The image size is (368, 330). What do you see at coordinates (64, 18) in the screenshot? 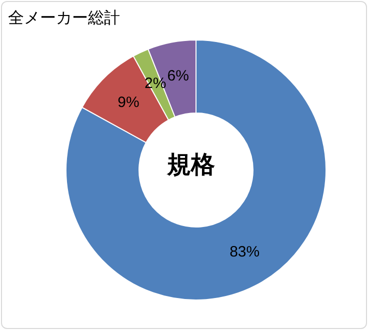
I see `chart-title: 全メーカー総計` at bounding box center [64, 18].